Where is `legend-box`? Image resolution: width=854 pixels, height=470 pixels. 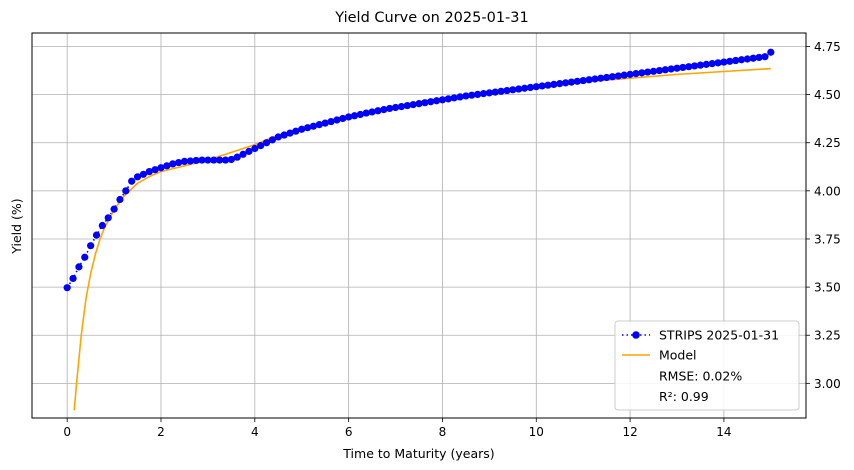 legend-box is located at coordinates (707, 365).